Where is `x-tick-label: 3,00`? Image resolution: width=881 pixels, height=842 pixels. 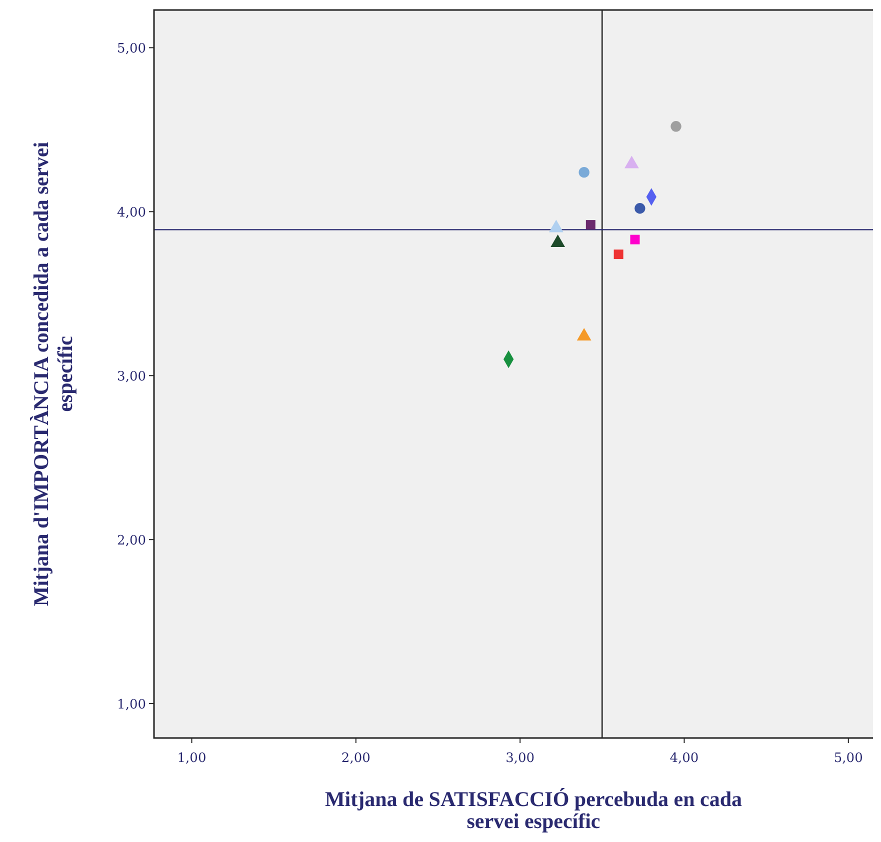
x-tick-label: 3,00 is located at coordinates (520, 758).